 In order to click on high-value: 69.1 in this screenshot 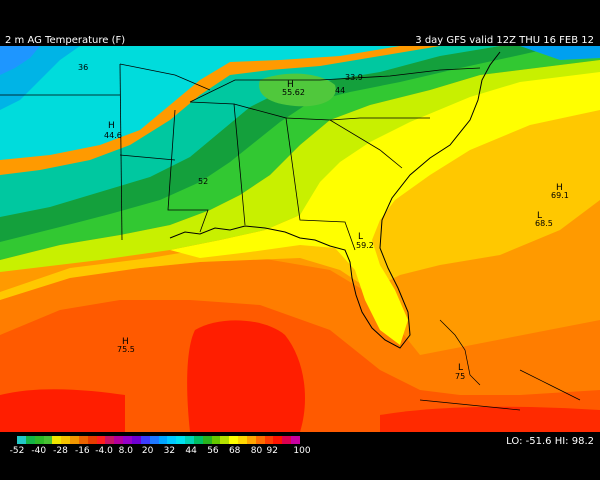, I will do `click(560, 195)`.